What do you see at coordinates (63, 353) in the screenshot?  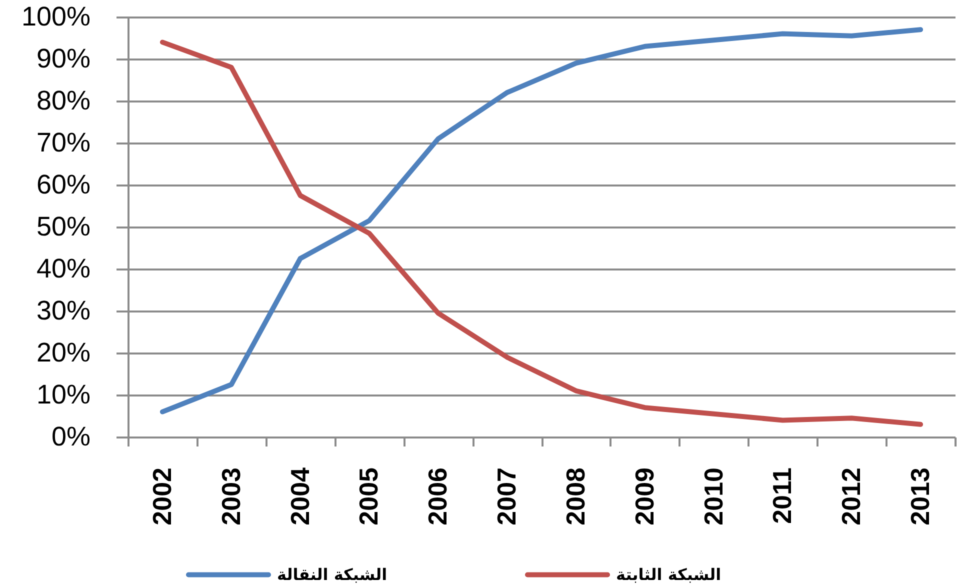 I see `y-tick-label: 20%` at bounding box center [63, 353].